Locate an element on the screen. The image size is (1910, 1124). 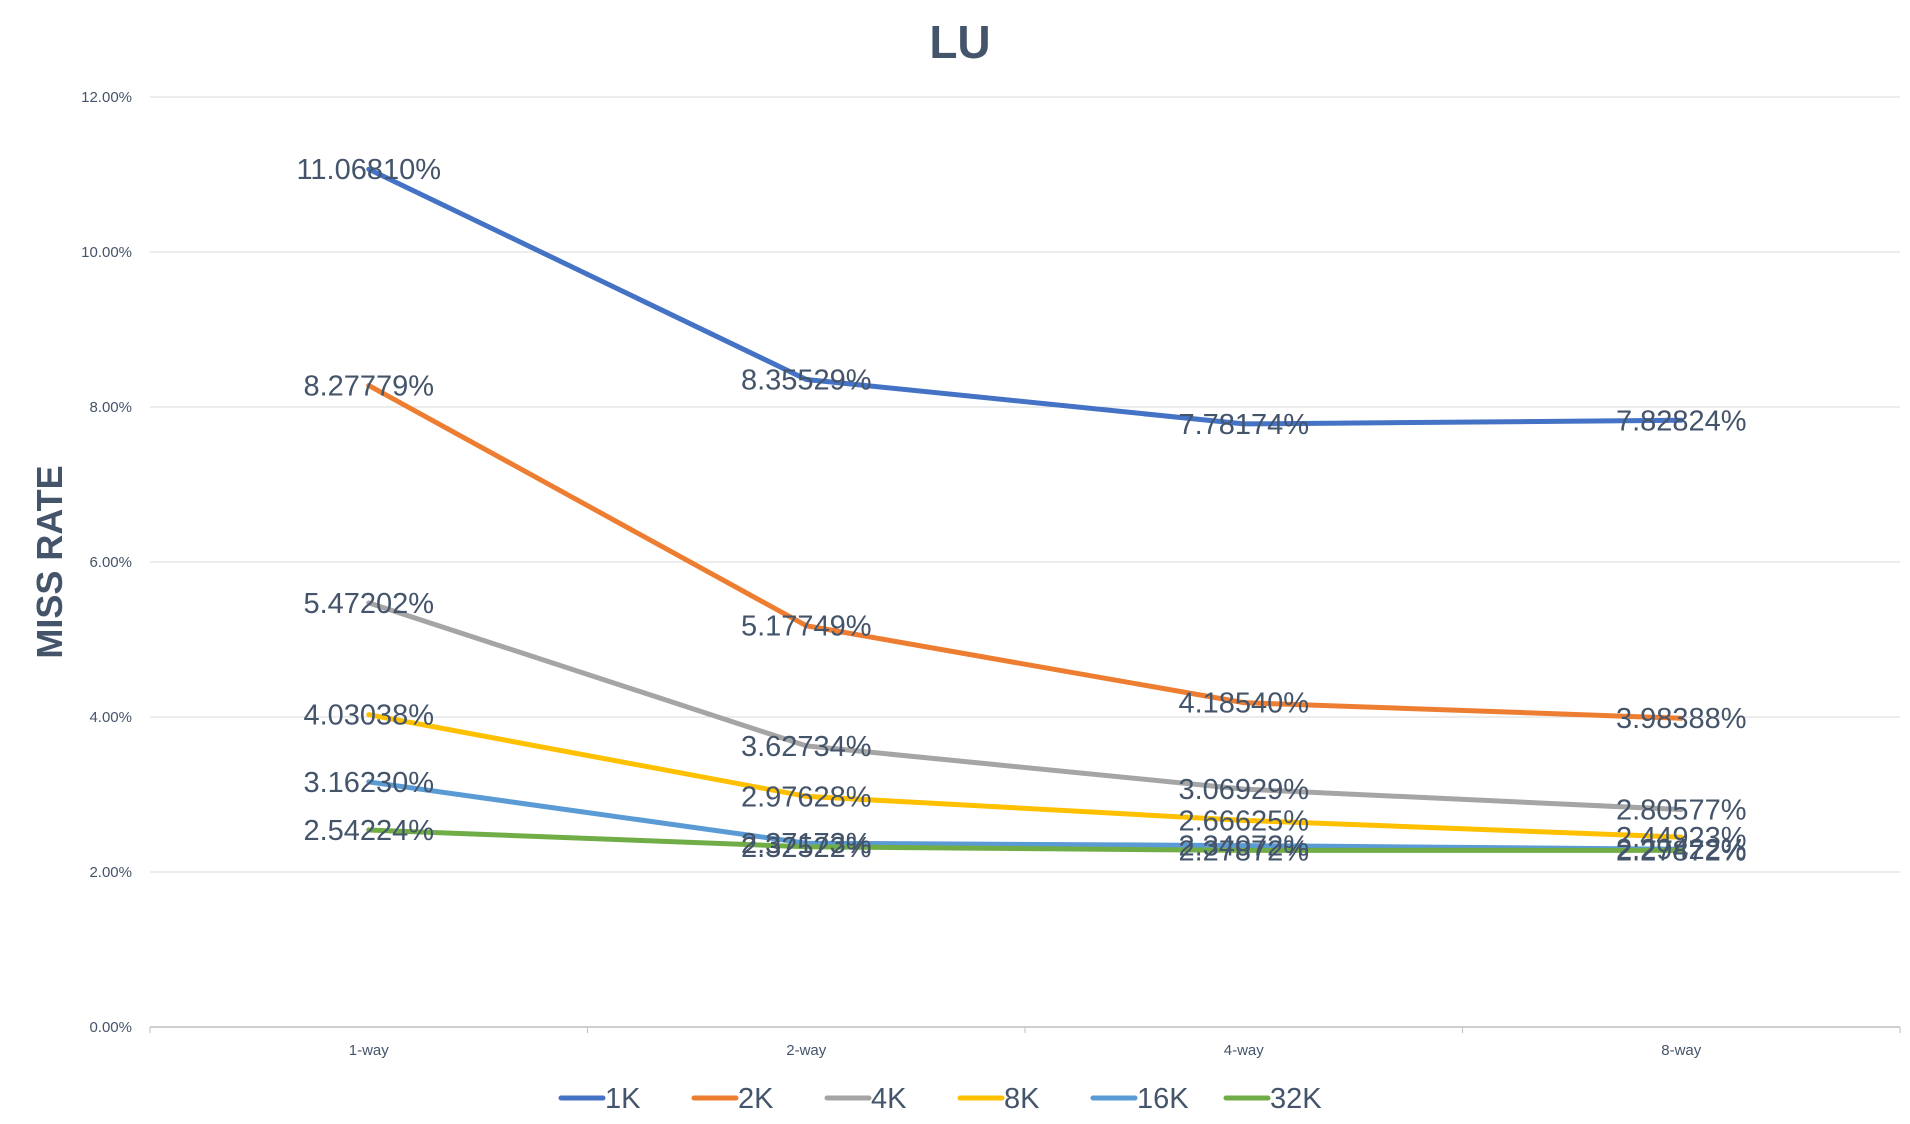
y-tick-label: 8.00% is located at coordinates (110, 407).